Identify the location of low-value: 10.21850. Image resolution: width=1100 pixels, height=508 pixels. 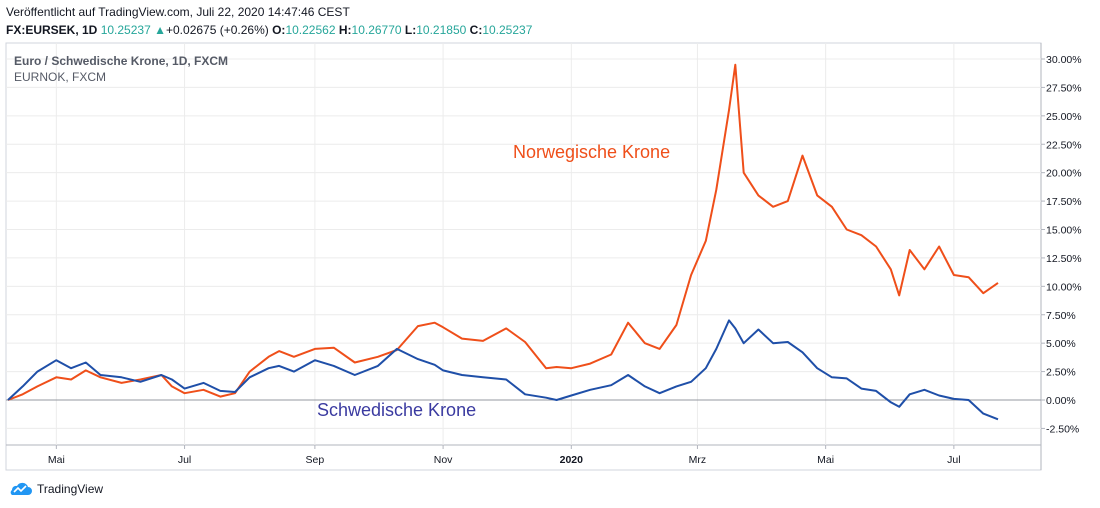
(441, 30).